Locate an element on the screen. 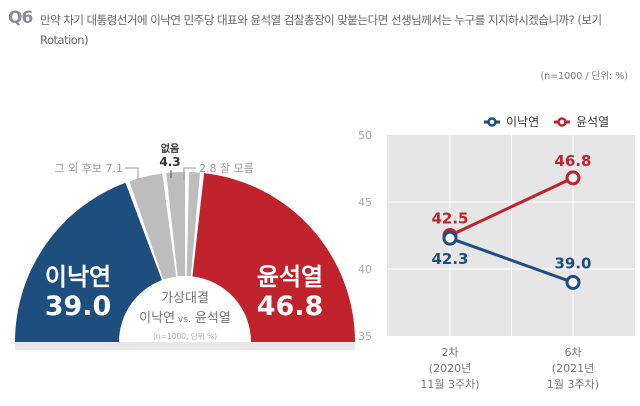  x-tick-label: 2차 is located at coordinates (449, 352).